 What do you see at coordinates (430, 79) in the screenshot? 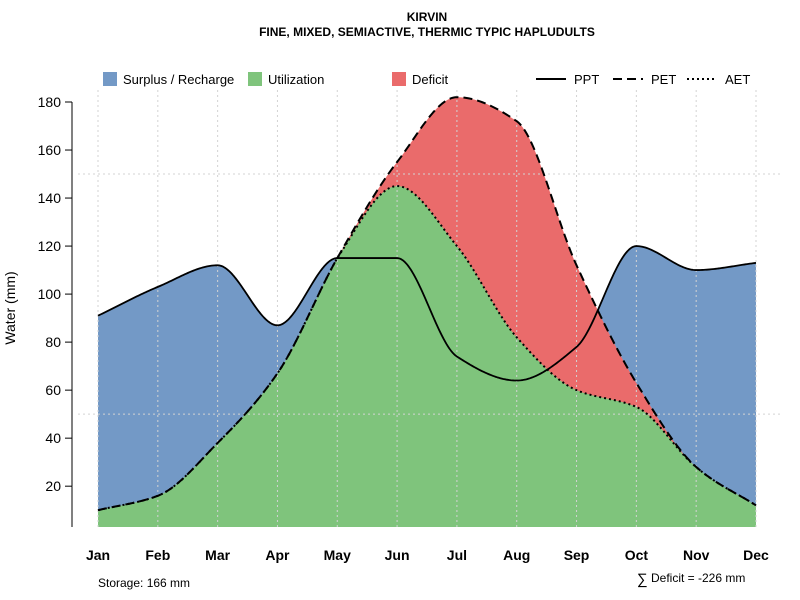
I see `legend-label: Deficit` at bounding box center [430, 79].